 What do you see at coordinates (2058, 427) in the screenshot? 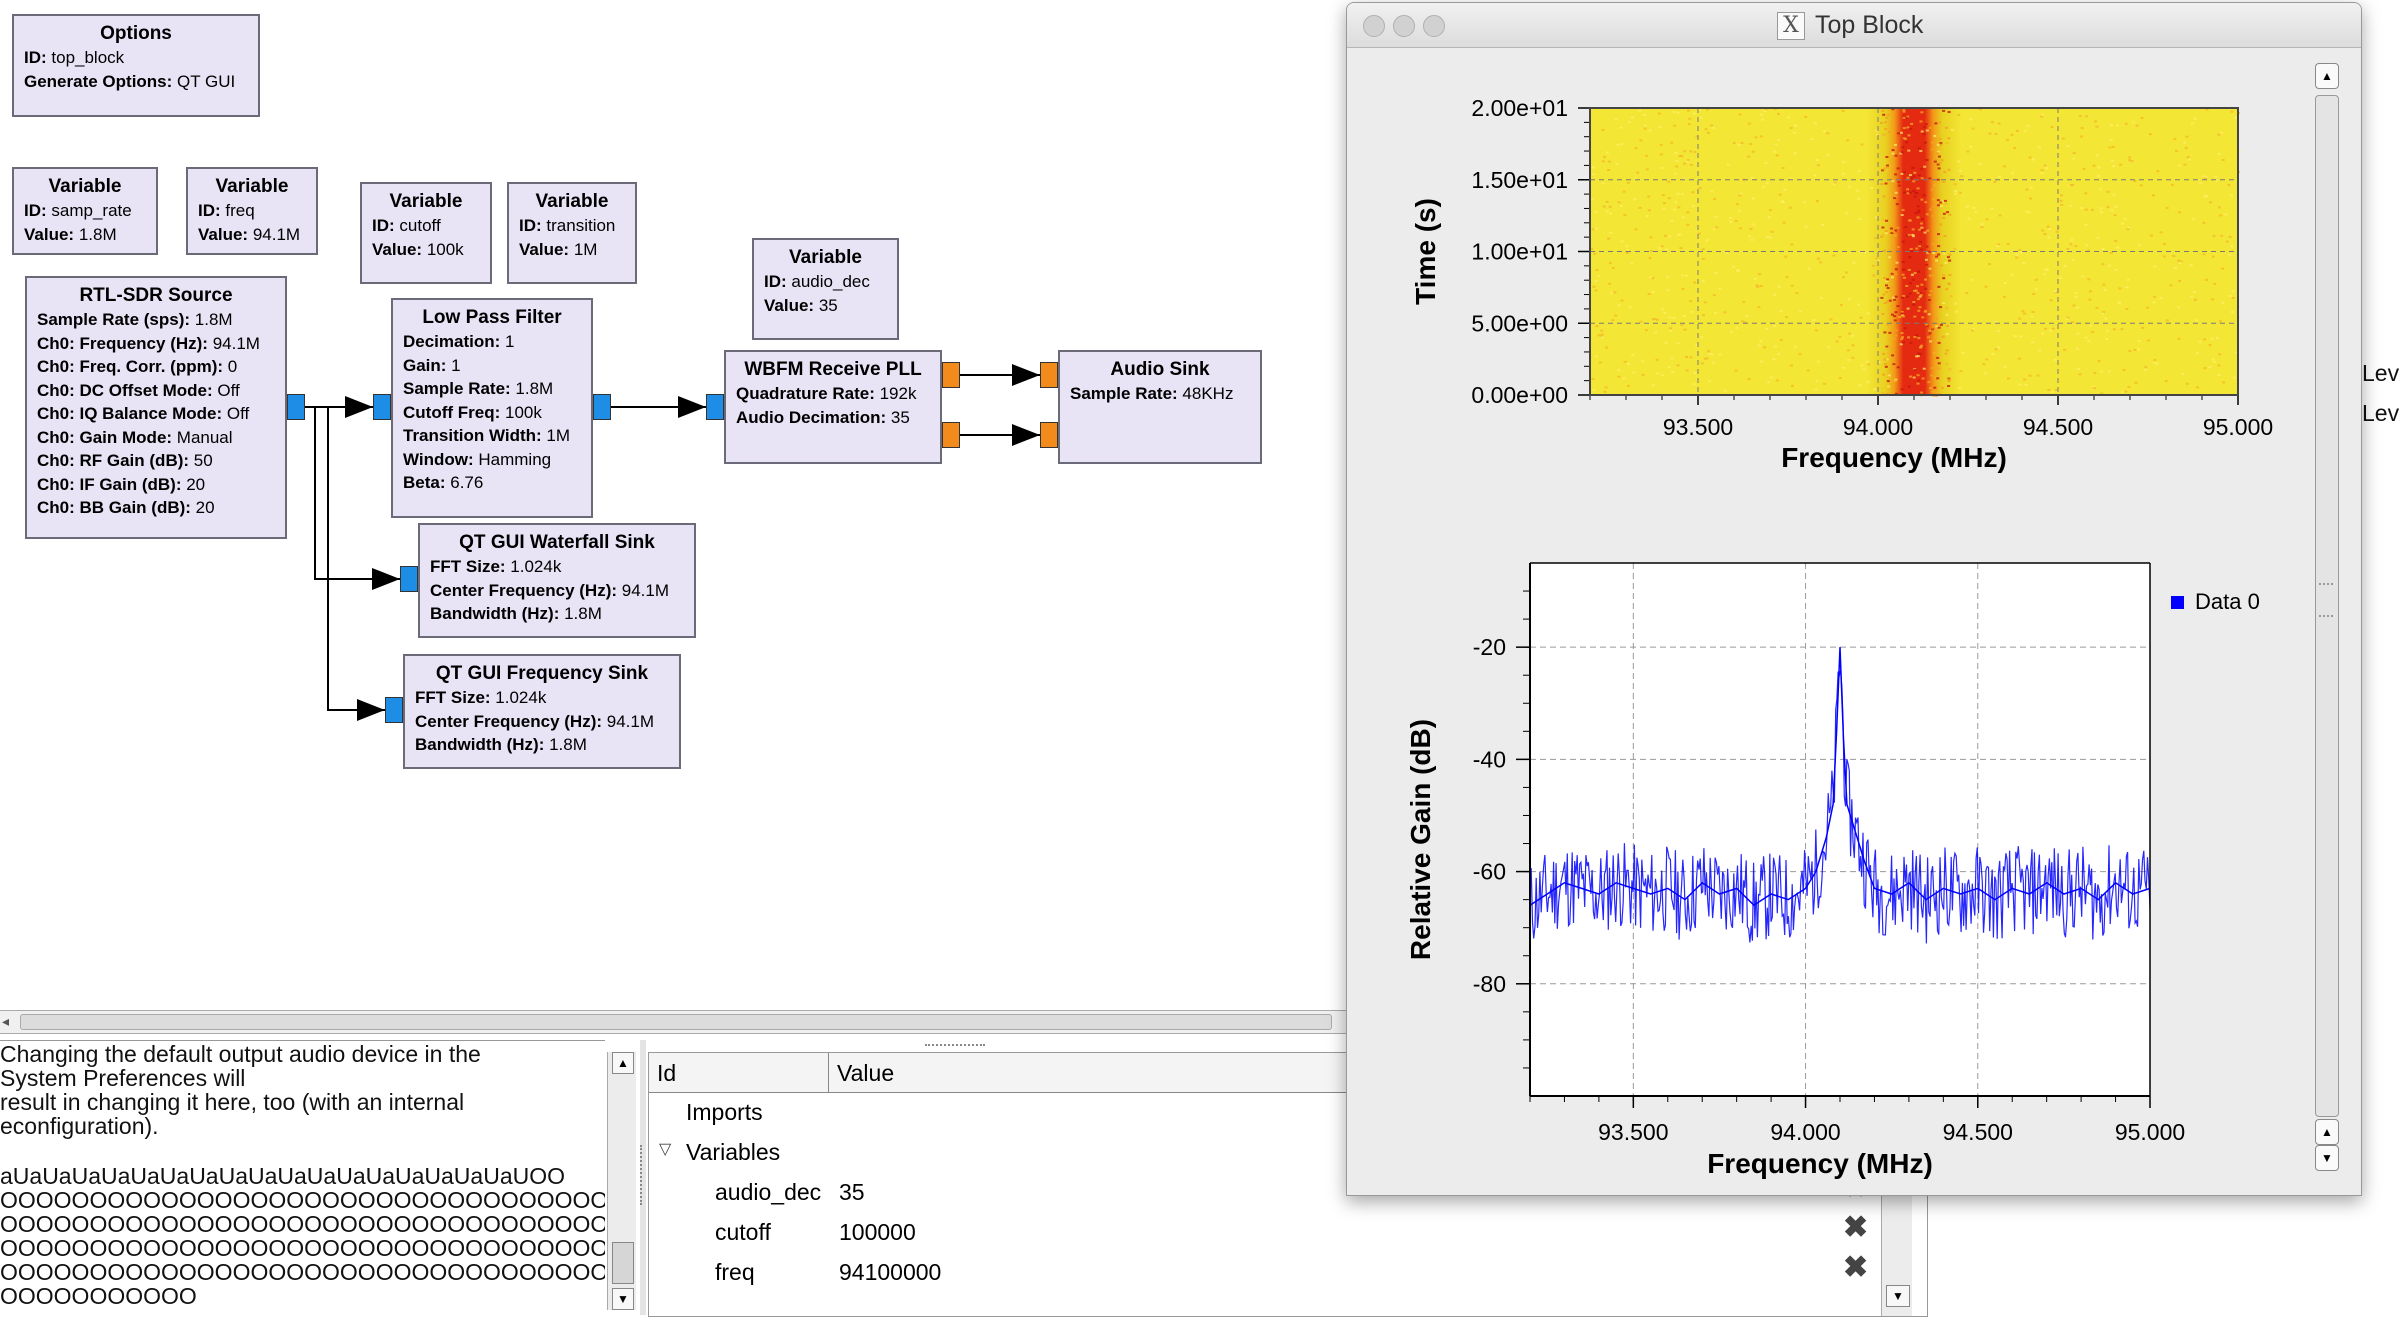
I see `x-tick-label: 94.500` at bounding box center [2058, 427].